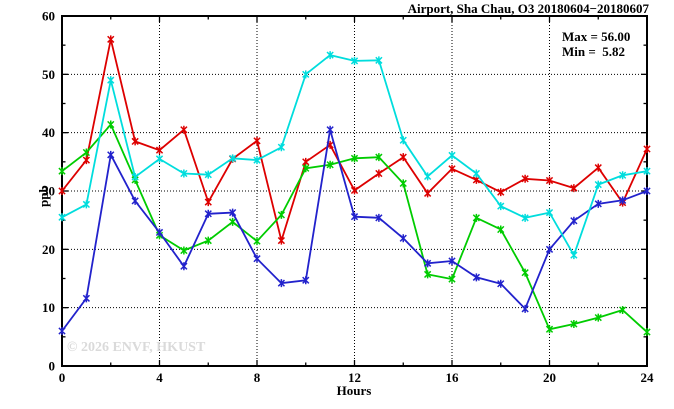  What do you see at coordinates (596, 36) in the screenshot?
I see `max-annotation: Max = 56.00` at bounding box center [596, 36].